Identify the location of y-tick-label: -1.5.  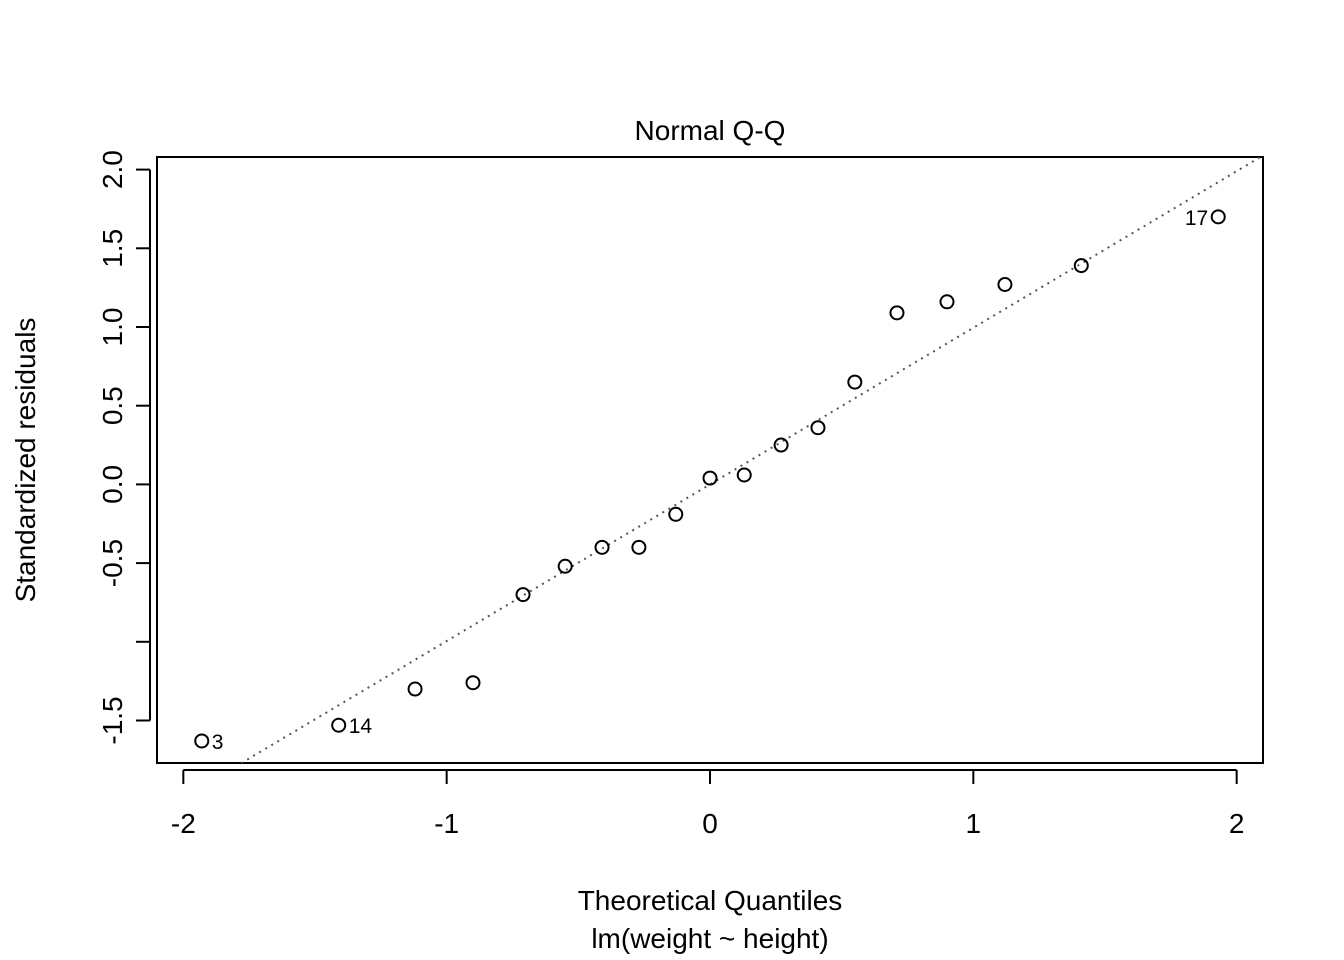
(112, 720).